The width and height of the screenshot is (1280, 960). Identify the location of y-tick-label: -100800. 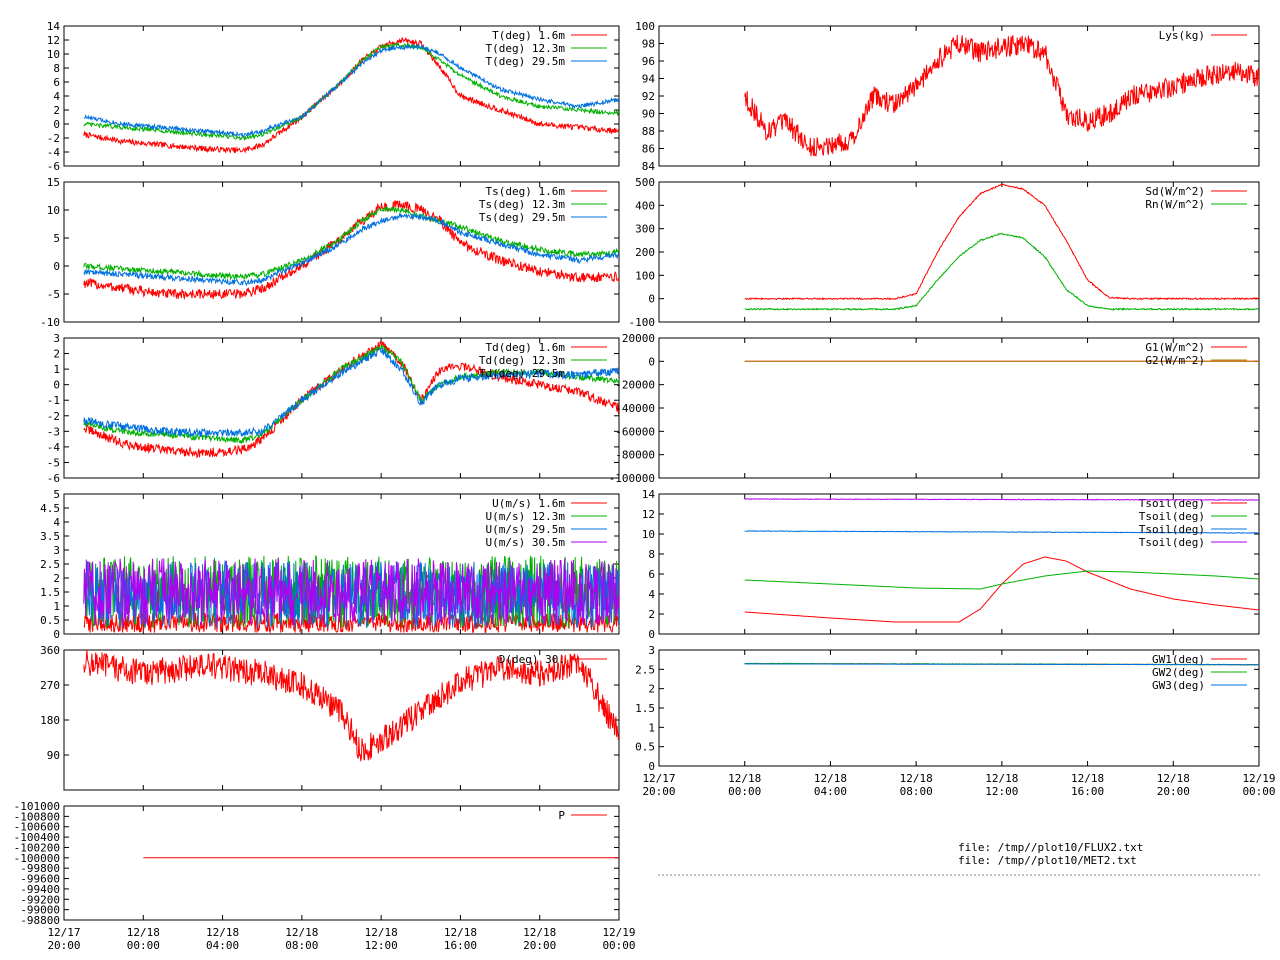
(37, 816).